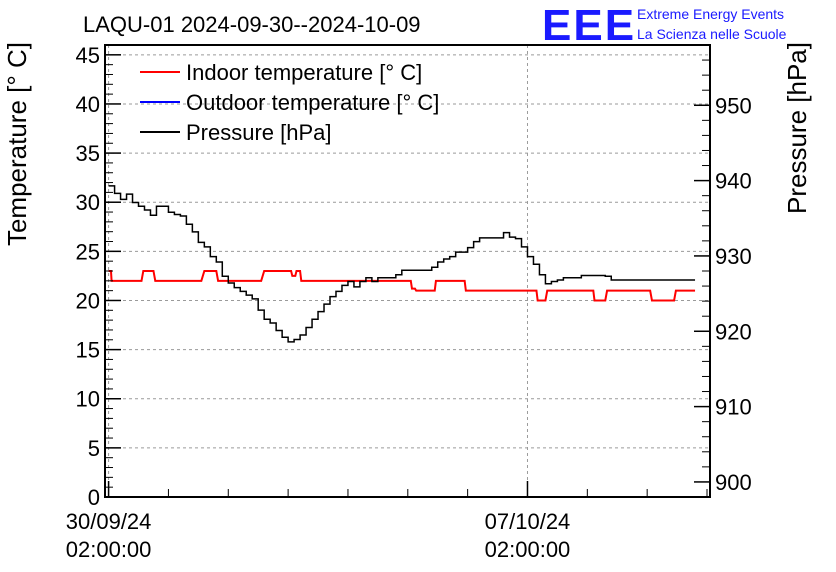 The image size is (836, 572). What do you see at coordinates (312, 102) in the screenshot?
I see `legend-label-1: Outdoor temperature [° C]` at bounding box center [312, 102].